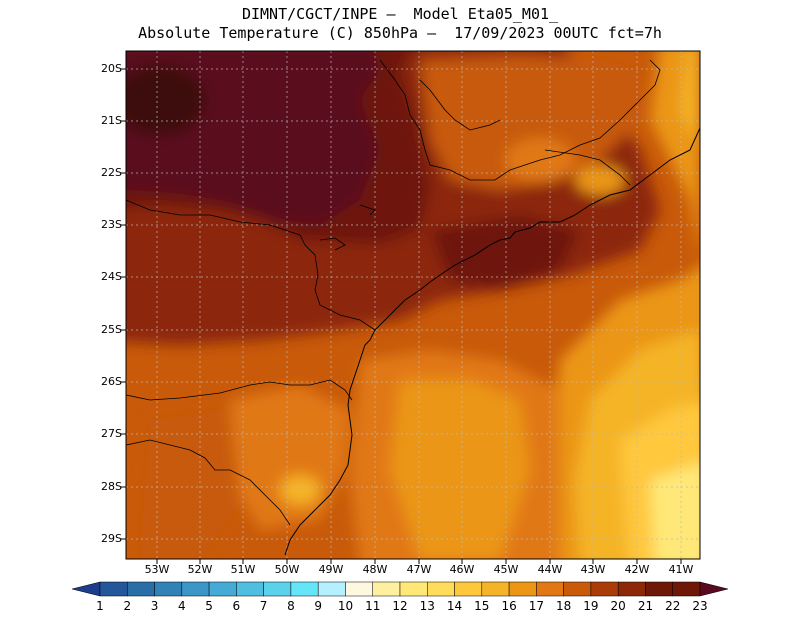 The height and width of the screenshot is (618, 800). I want to click on lon-label: 51W, so click(243, 569).